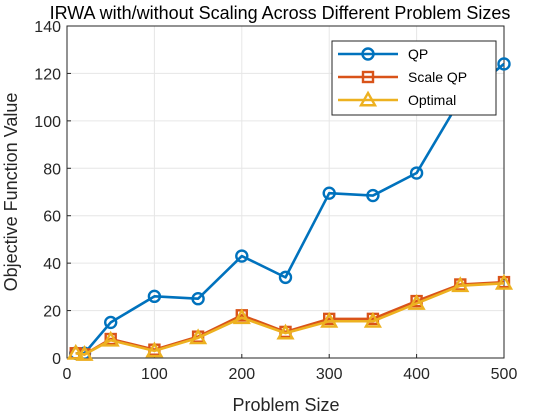 This screenshot has height=414, width=560. What do you see at coordinates (47, 74) in the screenshot?
I see `y-tick-label: 120` at bounding box center [47, 74].